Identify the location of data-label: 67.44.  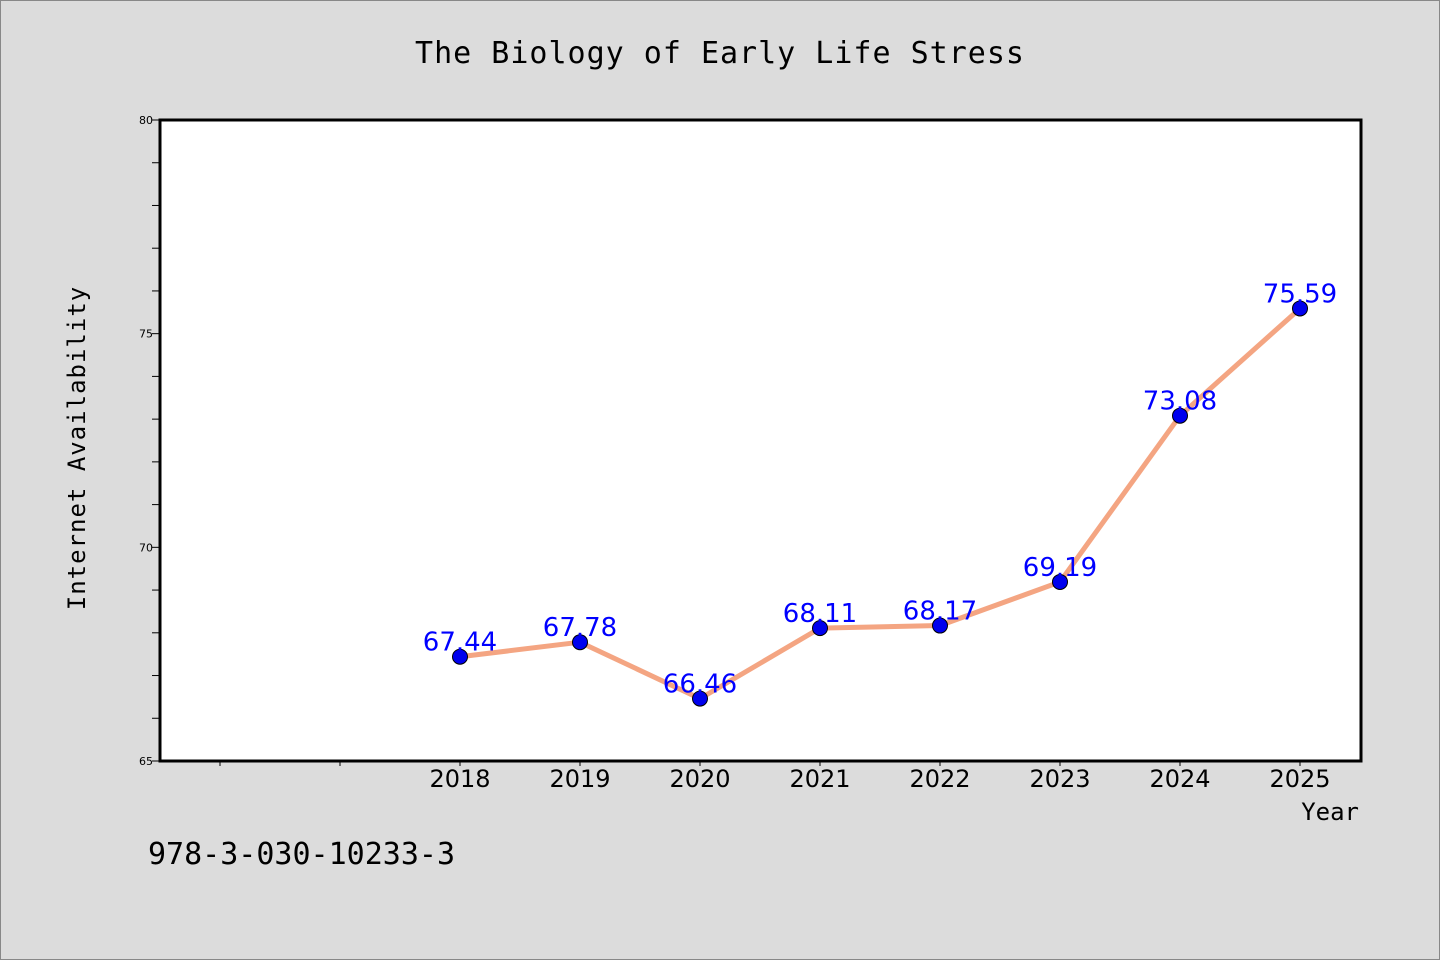
(460, 643).